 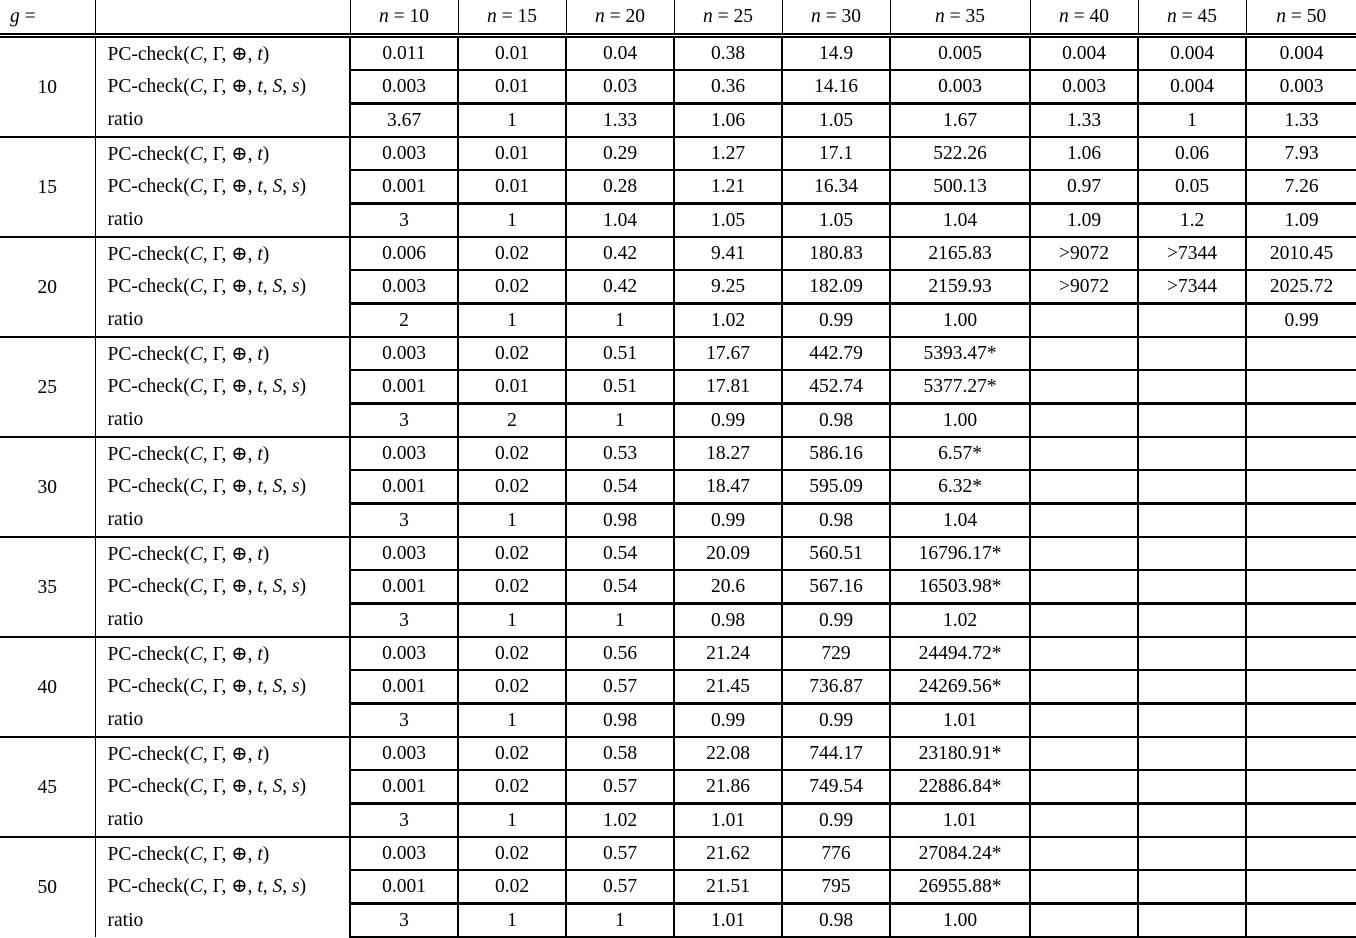 What do you see at coordinates (727, 553) in the screenshot?
I see `value-cell: 20.09` at bounding box center [727, 553].